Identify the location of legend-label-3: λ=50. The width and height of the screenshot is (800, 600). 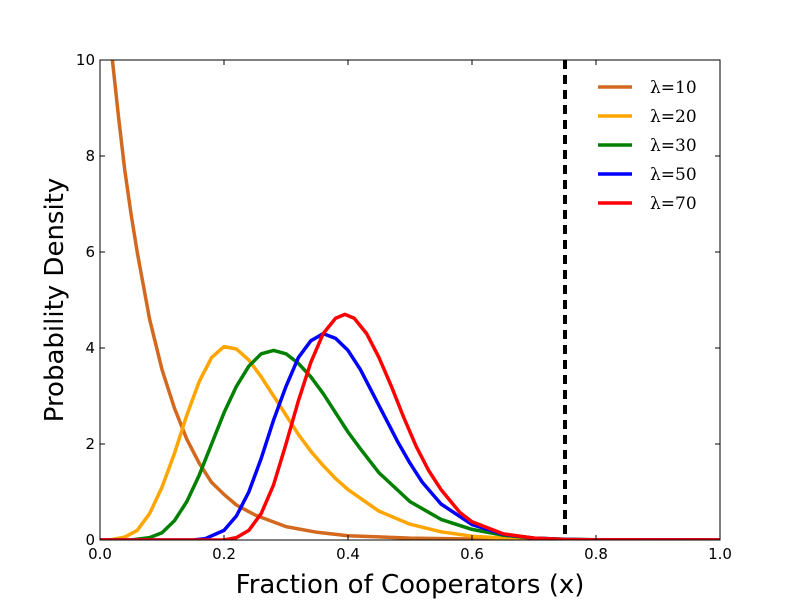
(673, 175).